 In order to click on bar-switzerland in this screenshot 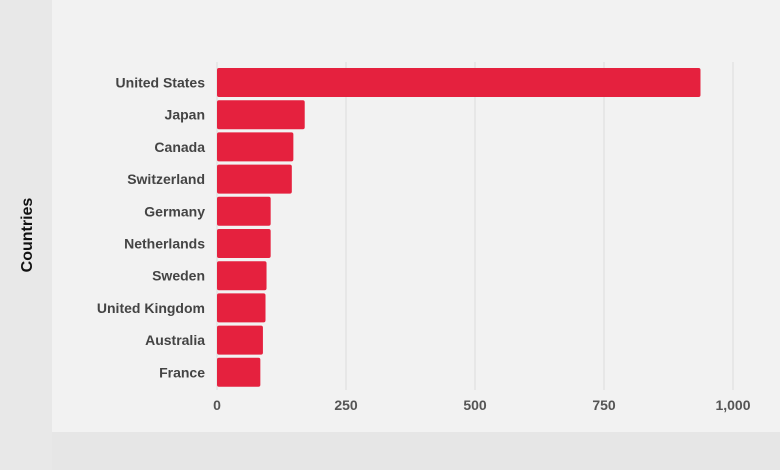, I will do `click(254, 179)`.